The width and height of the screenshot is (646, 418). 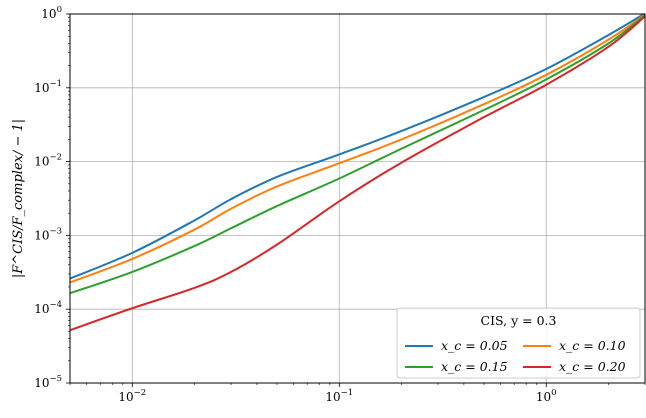 What do you see at coordinates (18, 198) in the screenshot?
I see `y-axis-label: |F^CIS/F_complex/ − 1|` at bounding box center [18, 198].